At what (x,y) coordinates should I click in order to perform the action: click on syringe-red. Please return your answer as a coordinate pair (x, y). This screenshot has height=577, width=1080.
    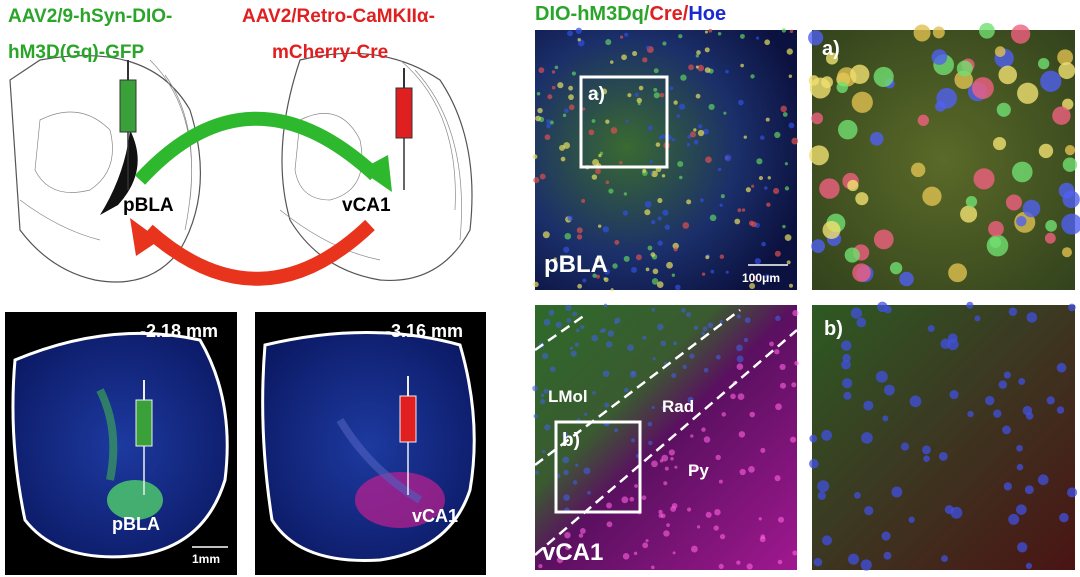
    Looking at the image, I should click on (404, 129).